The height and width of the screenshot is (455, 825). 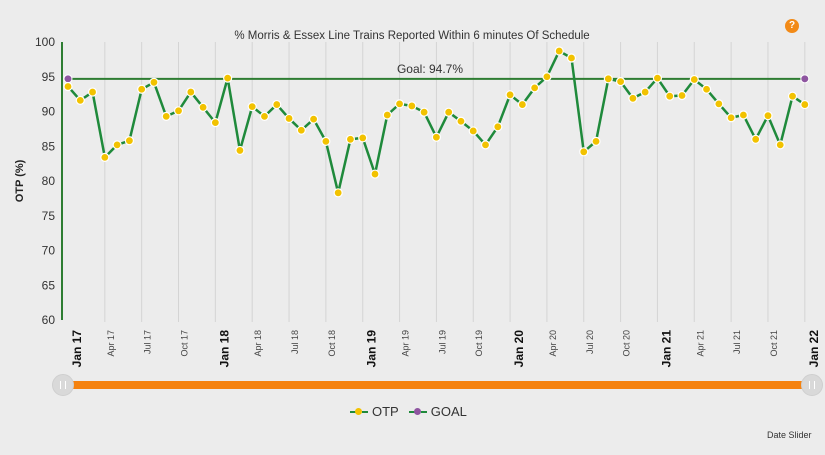 What do you see at coordinates (479, 343) in the screenshot?
I see `x-tick-label: Oct 19` at bounding box center [479, 343].